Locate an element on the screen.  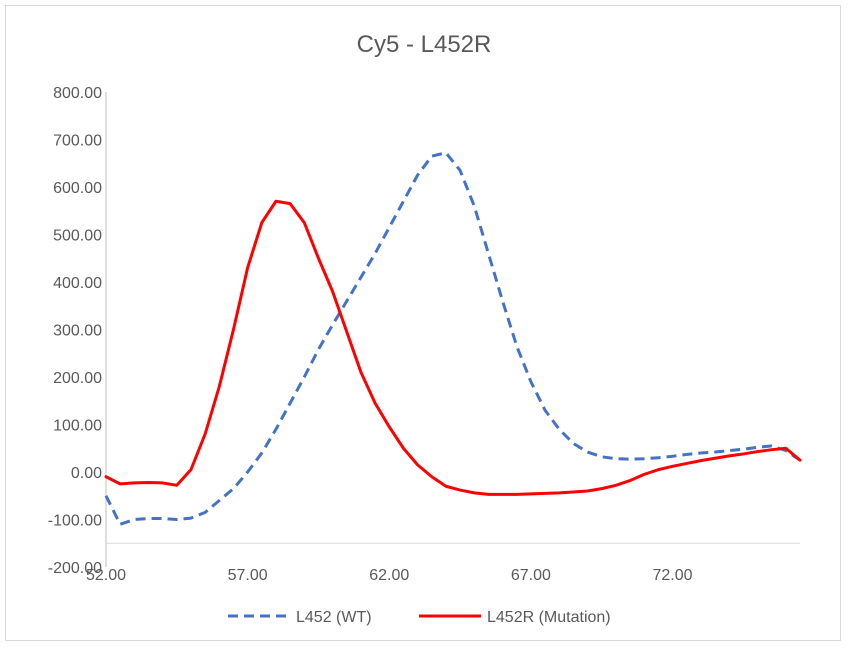
y-tick-label: 600.00 is located at coordinates (77, 188).